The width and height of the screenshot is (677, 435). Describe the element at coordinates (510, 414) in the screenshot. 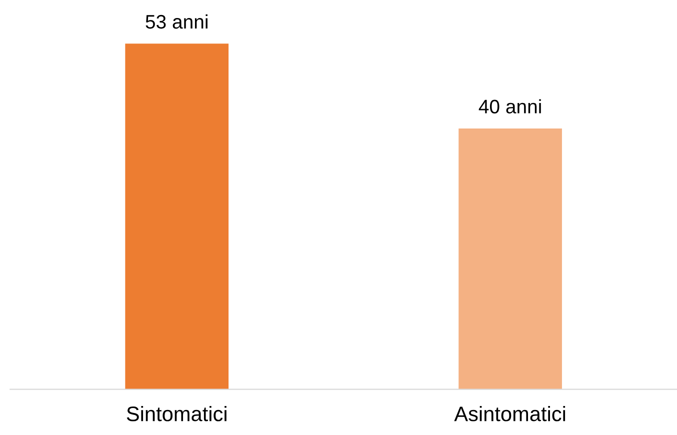

I see `x-tick-label: Asintomatici` at that location.